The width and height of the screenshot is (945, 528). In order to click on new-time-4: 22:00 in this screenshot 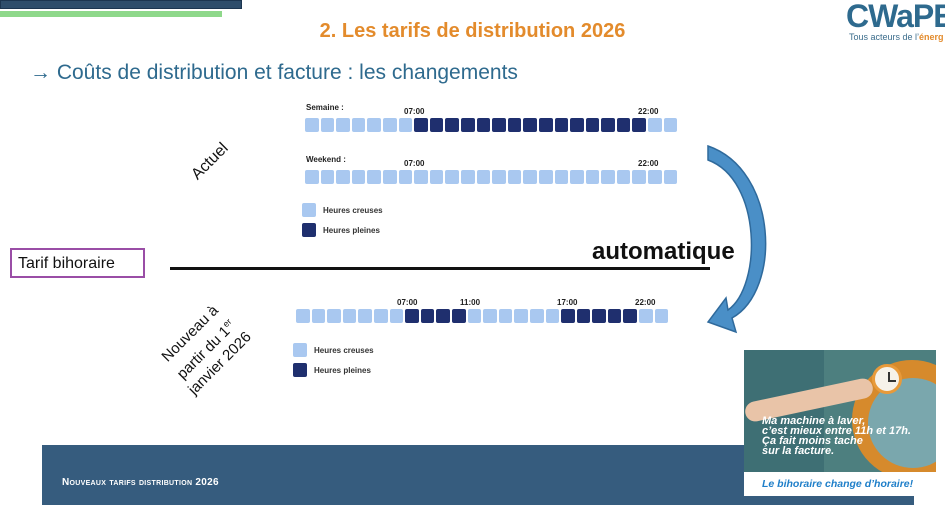, I will do `click(645, 302)`.